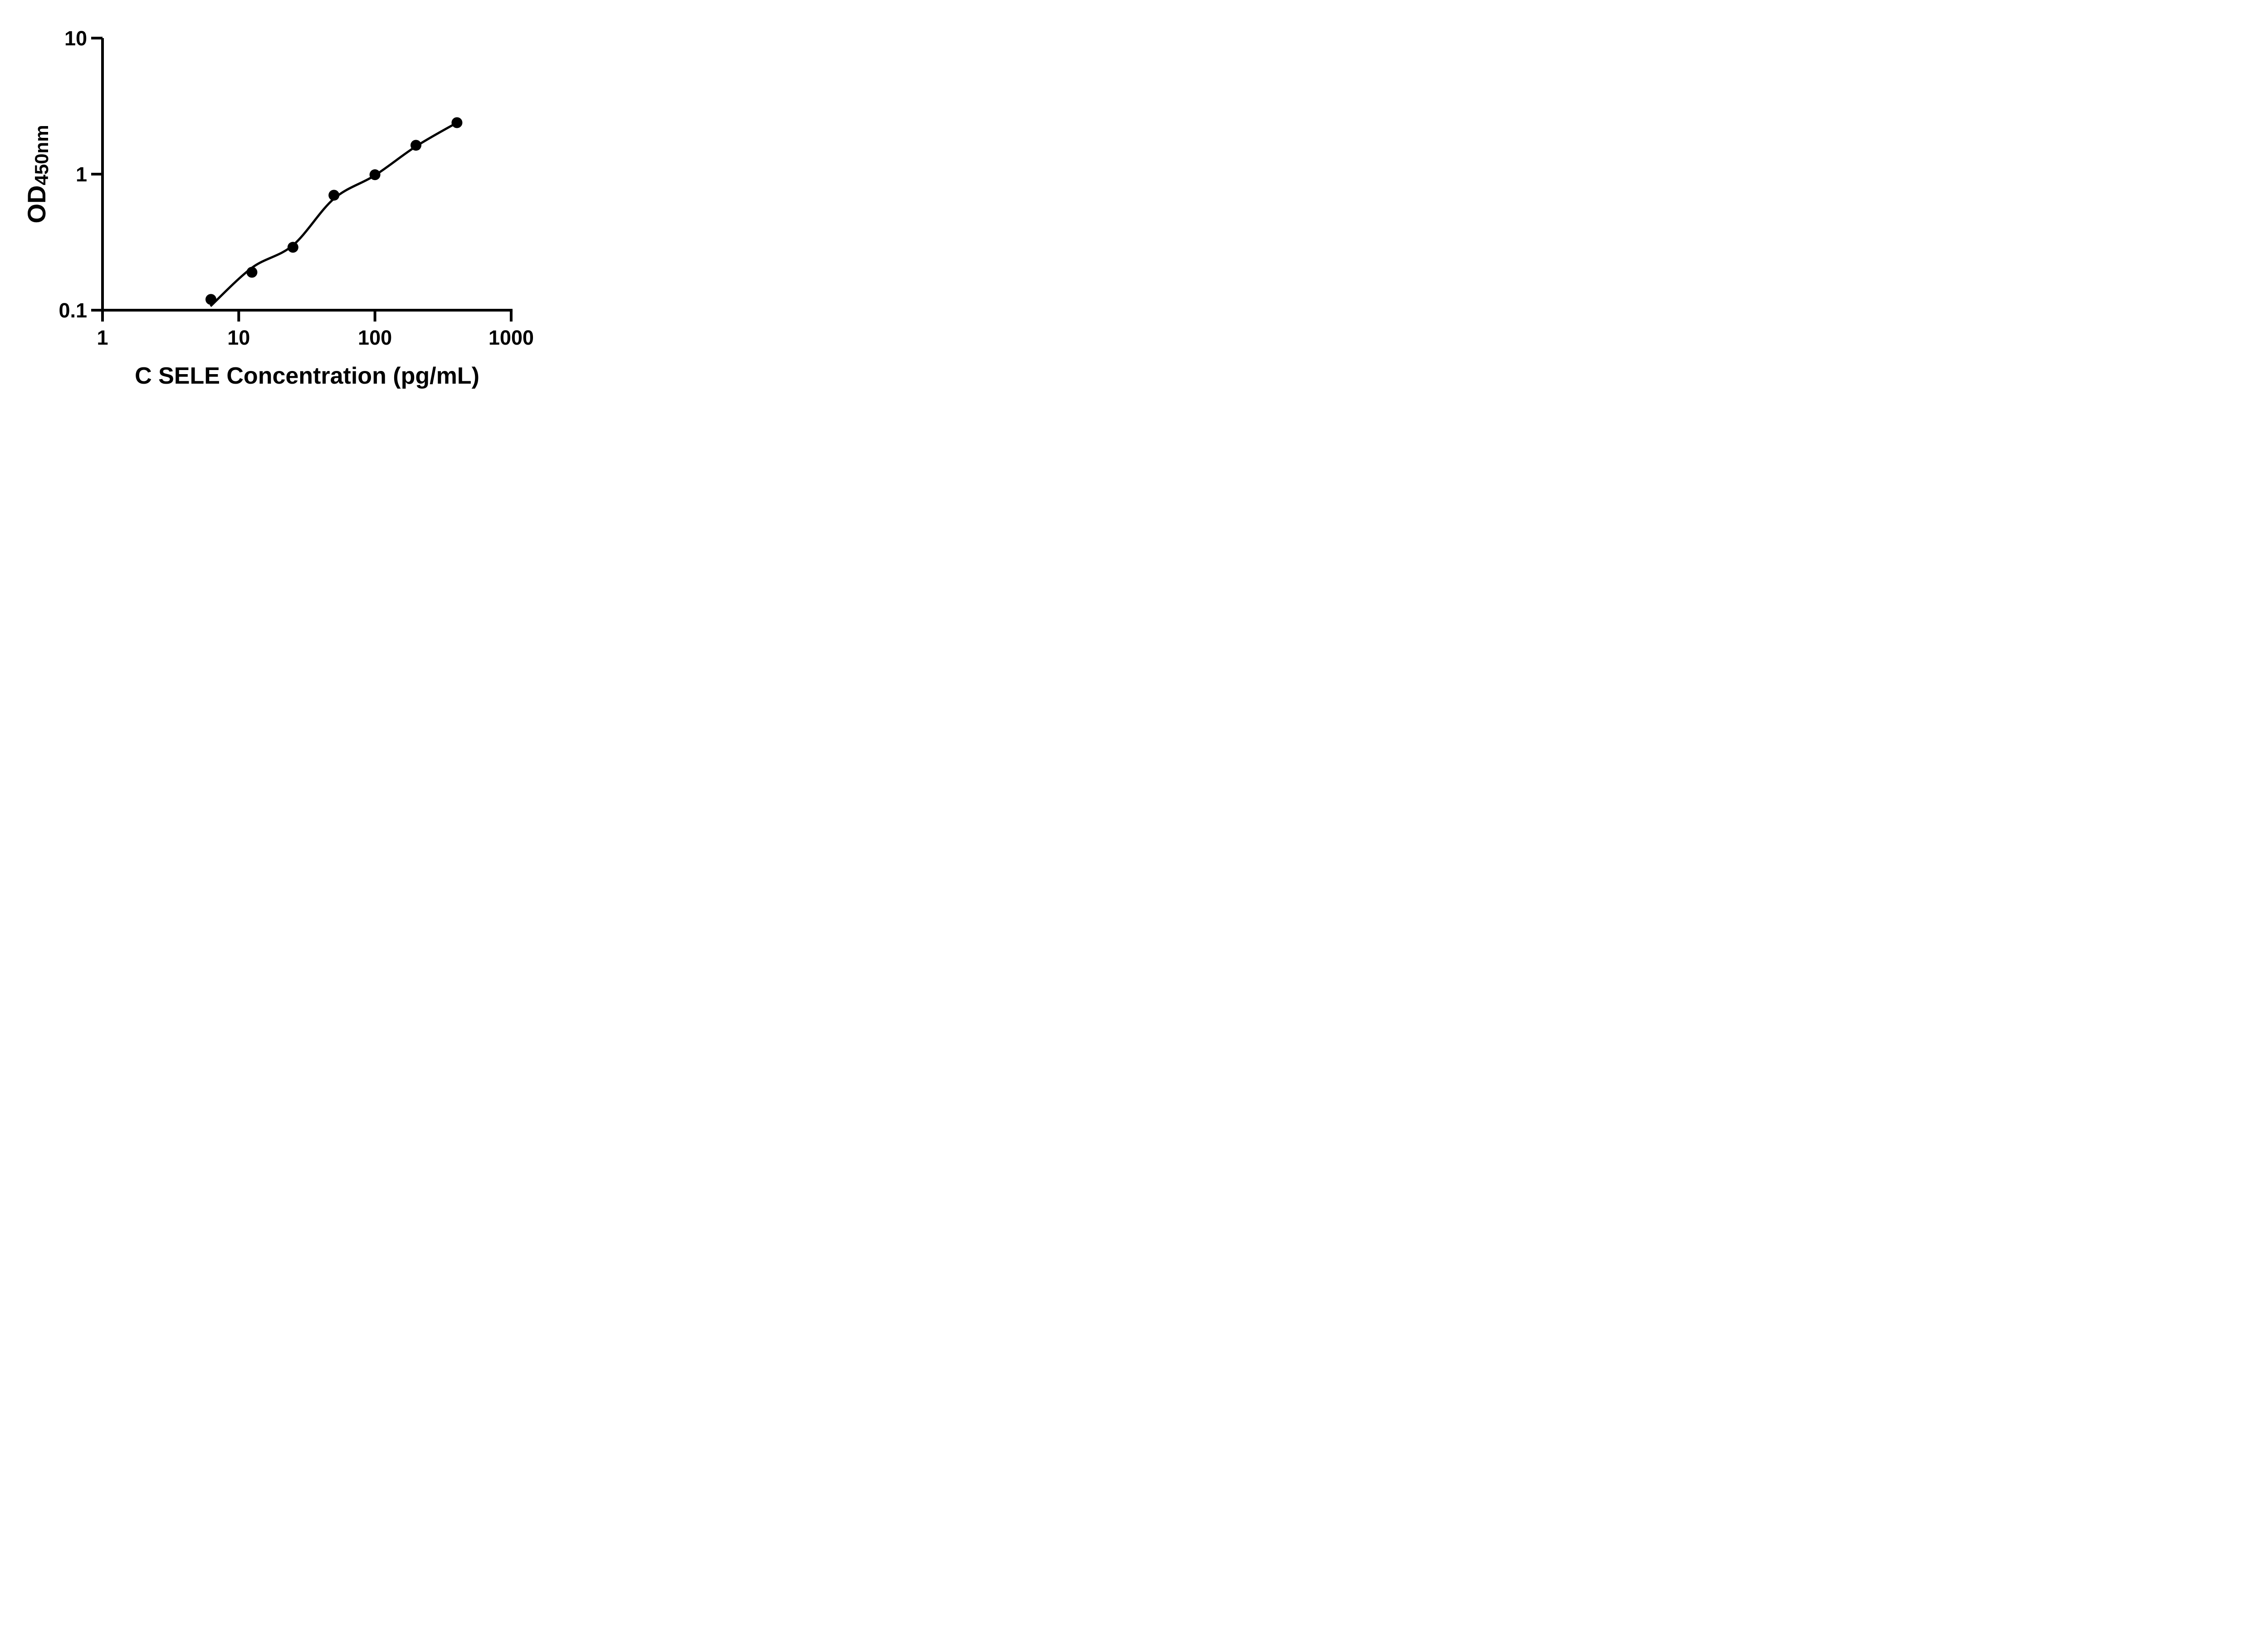  Describe the element at coordinates (239, 337) in the screenshot. I see `x-tick-label-10: 10` at that location.